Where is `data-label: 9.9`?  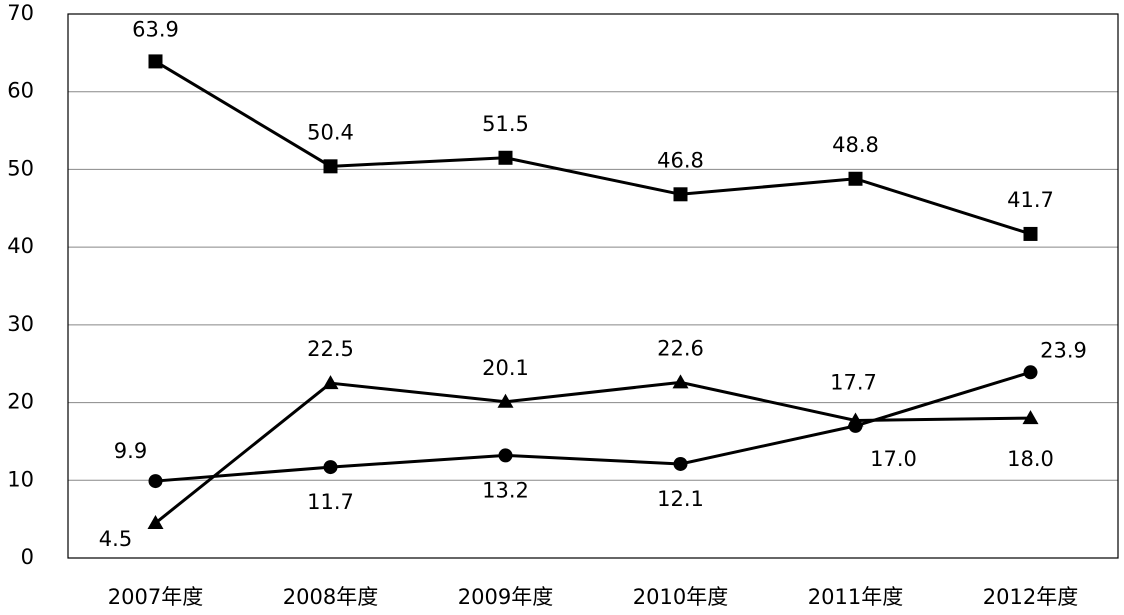 data-label: 9.9 is located at coordinates (130, 451).